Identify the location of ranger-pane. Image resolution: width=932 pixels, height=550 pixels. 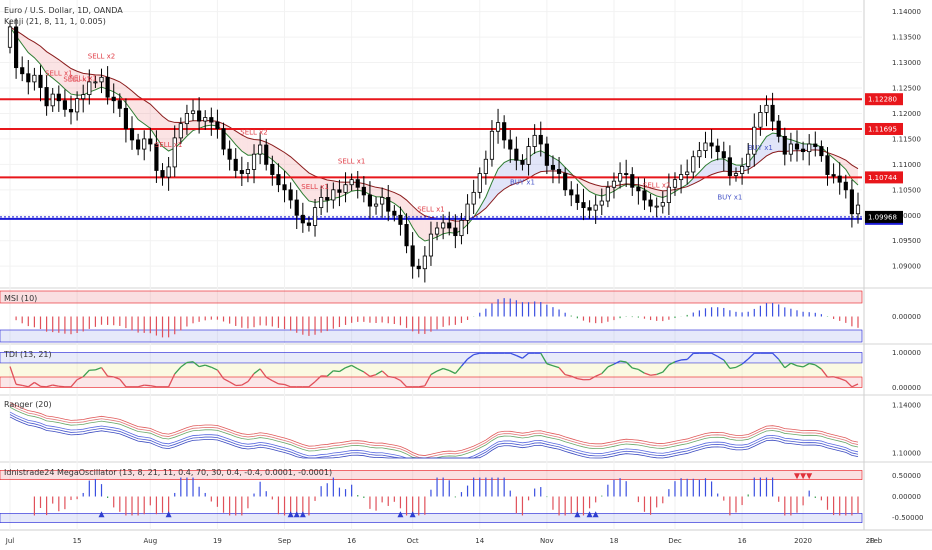
(434, 430).